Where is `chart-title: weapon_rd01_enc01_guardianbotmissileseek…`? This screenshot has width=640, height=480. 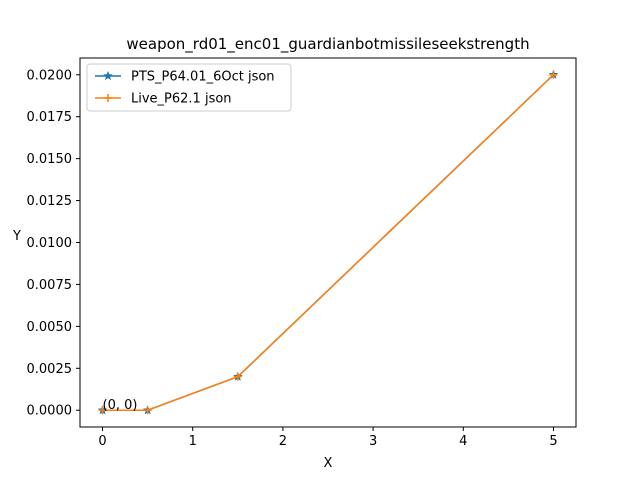 chart-title: weapon_rd01_enc01_guardianbotmissileseek… is located at coordinates (327, 44).